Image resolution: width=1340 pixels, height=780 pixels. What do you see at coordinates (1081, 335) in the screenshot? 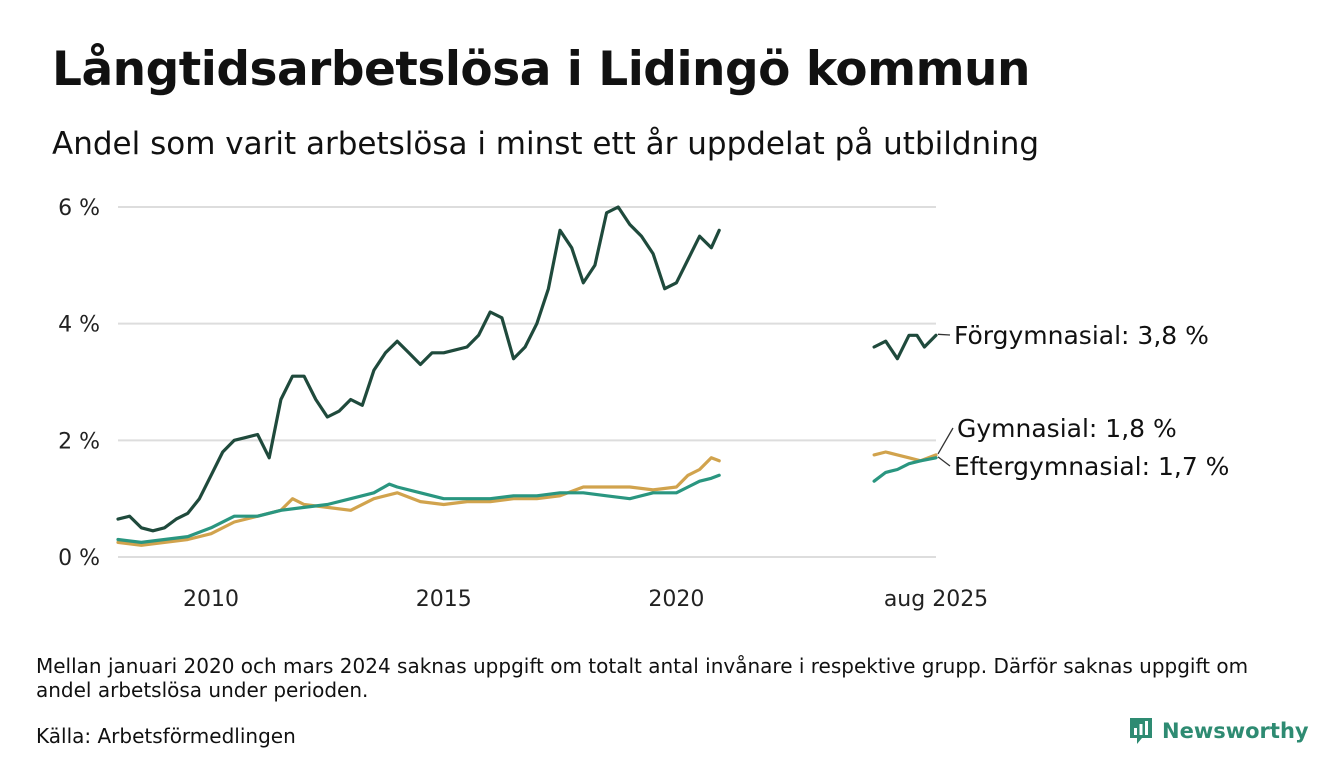
I see `series-end-label: Förgymnasial: 3,8 %` at bounding box center [1081, 335].